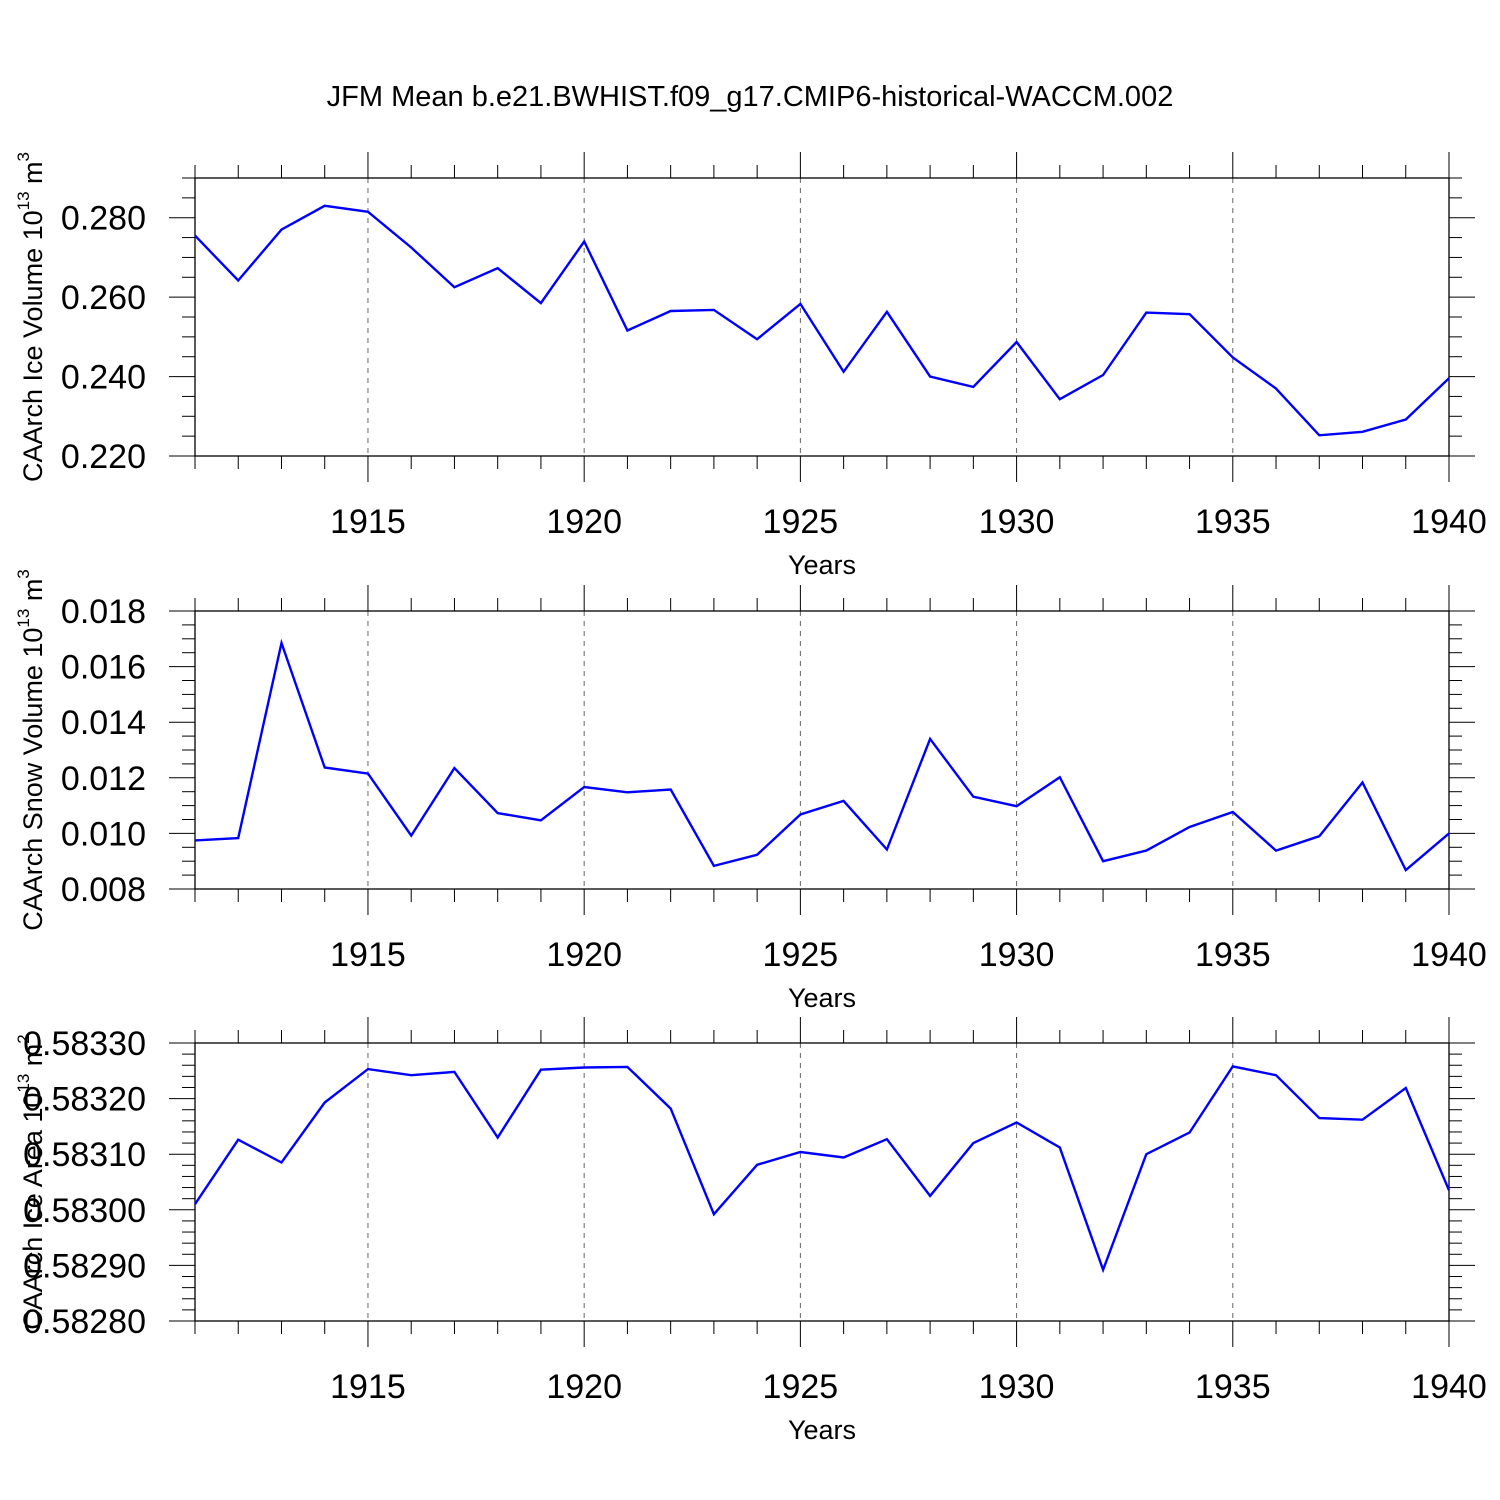 The width and height of the screenshot is (1500, 1500). Describe the element at coordinates (822, 1169) in the screenshot. I see `ice-area-series-line` at that location.